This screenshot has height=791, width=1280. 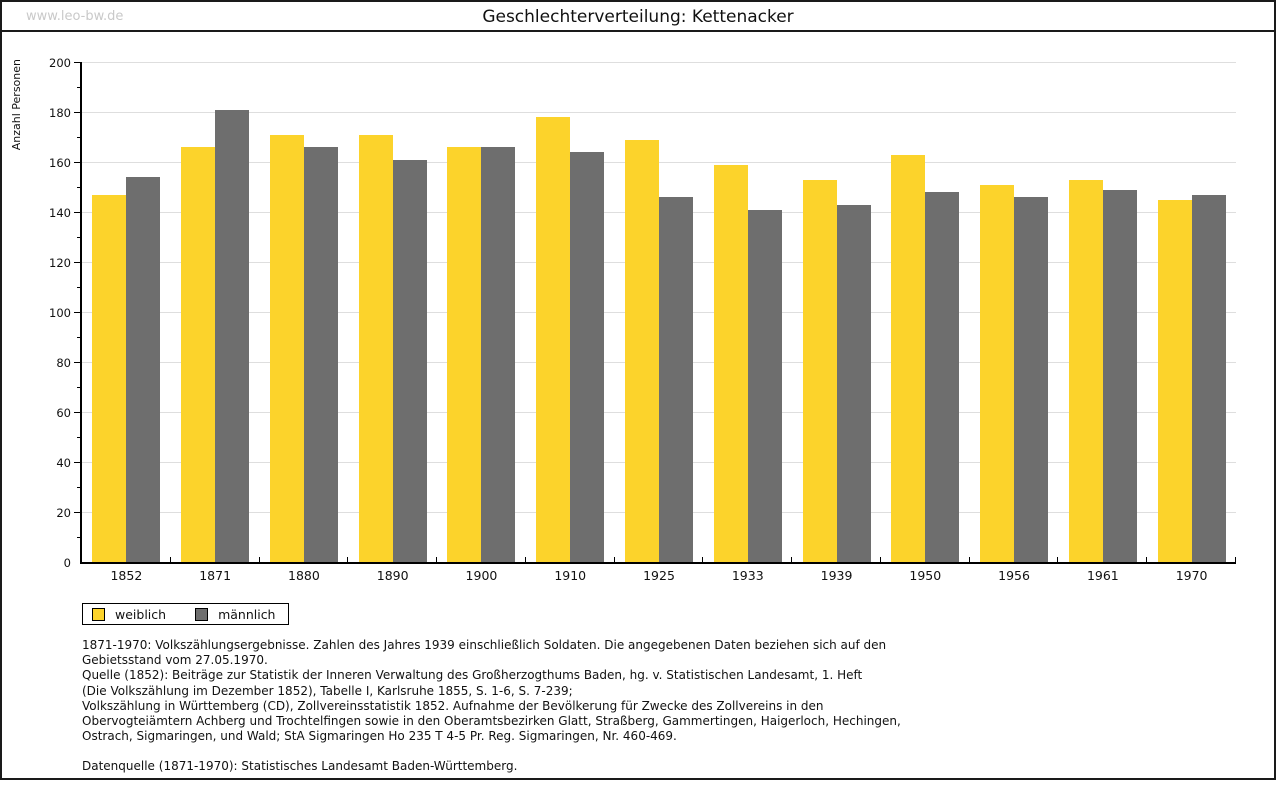 I want to click on x-tick-label-1925: 1925, so click(x=659, y=575).